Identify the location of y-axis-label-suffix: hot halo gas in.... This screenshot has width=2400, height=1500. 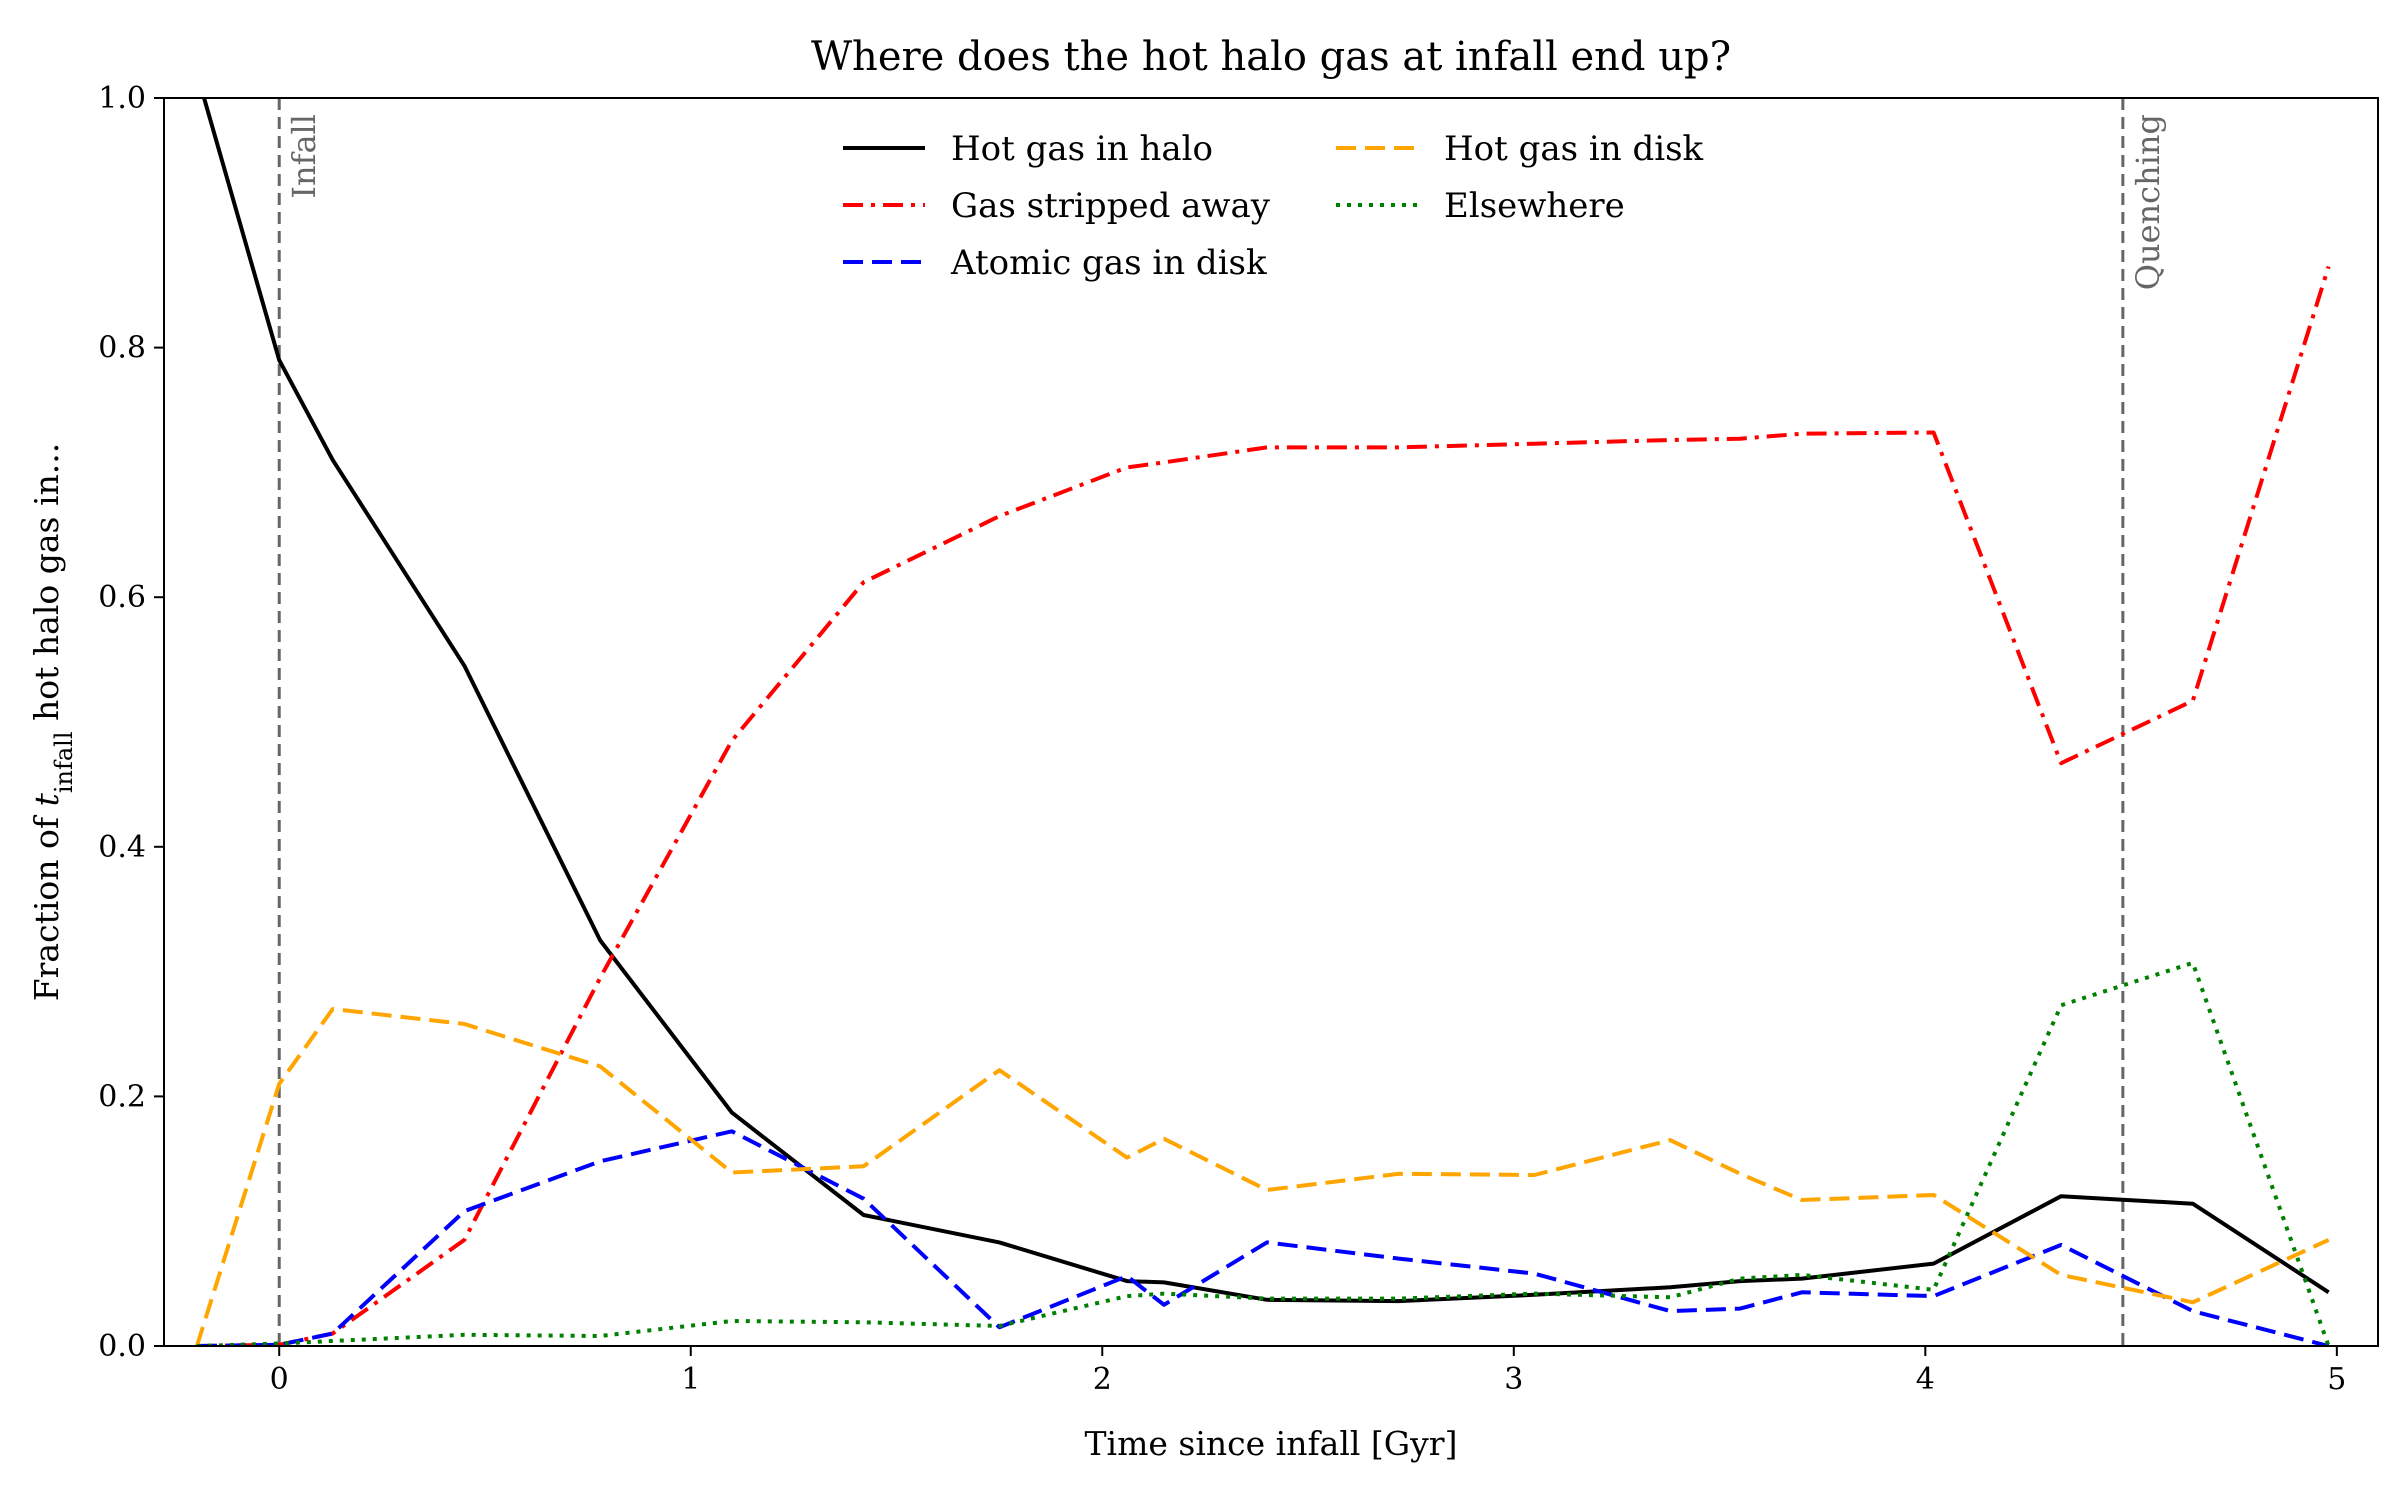
(46, 587).